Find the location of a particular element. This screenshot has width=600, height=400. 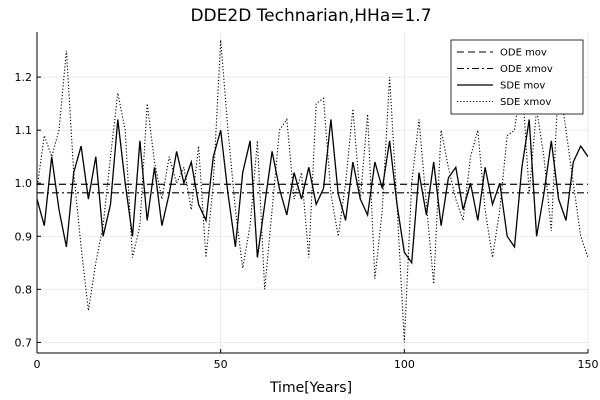

x-tick-label: 150 is located at coordinates (588, 364).